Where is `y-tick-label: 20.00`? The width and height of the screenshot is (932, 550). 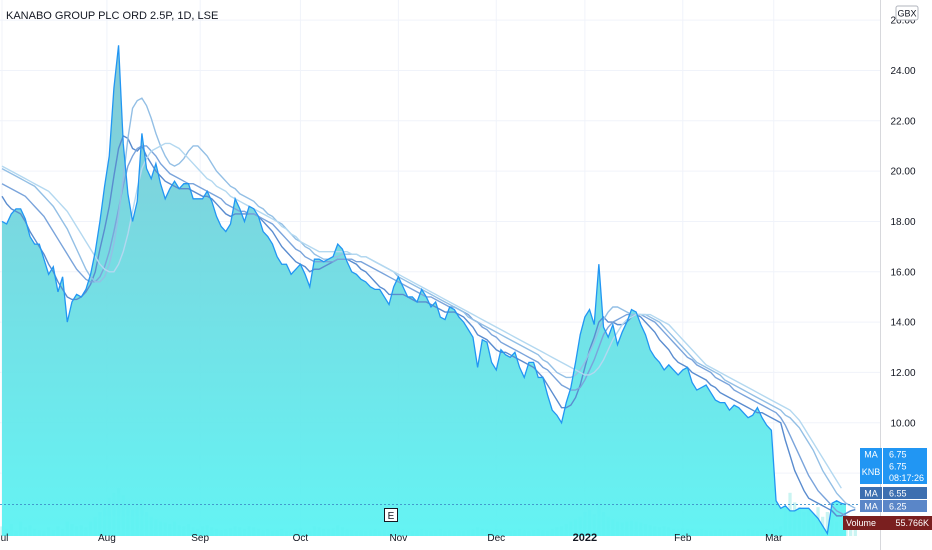
y-tick-label: 20.00 is located at coordinates (902, 172).